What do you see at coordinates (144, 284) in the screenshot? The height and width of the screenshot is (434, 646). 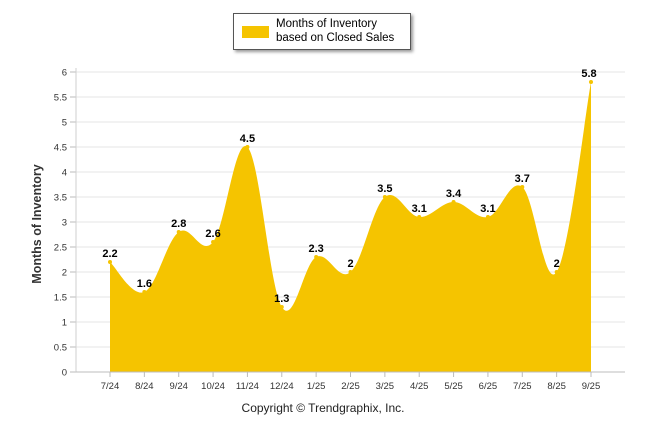 I see `data-label: 1.6` at bounding box center [144, 284].